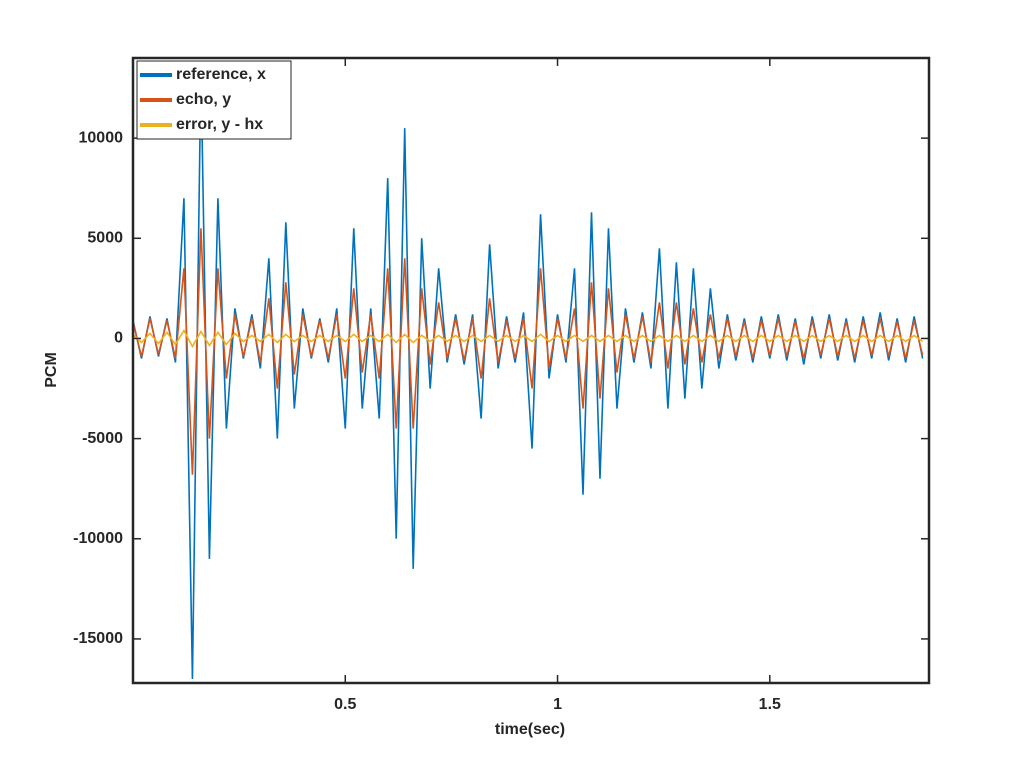 The height and width of the screenshot is (766, 1024). Describe the element at coordinates (203, 99) in the screenshot. I see `legend-label: echo, y` at that location.